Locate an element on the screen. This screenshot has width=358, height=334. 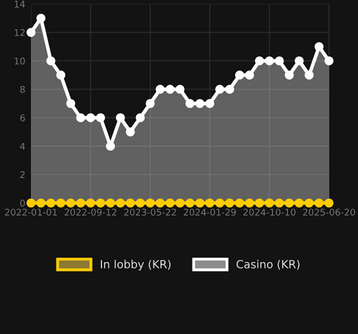
y-tick-label: 6 is located at coordinates (22, 118).